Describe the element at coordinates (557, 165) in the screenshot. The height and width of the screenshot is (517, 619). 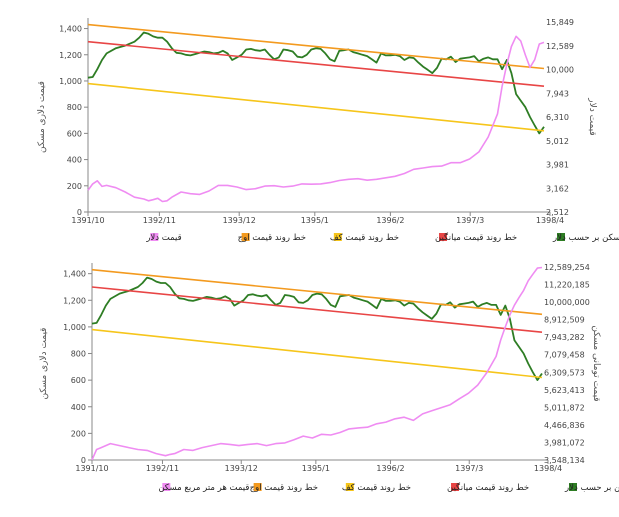
I see `y2-tick-label: 3,981` at that location.